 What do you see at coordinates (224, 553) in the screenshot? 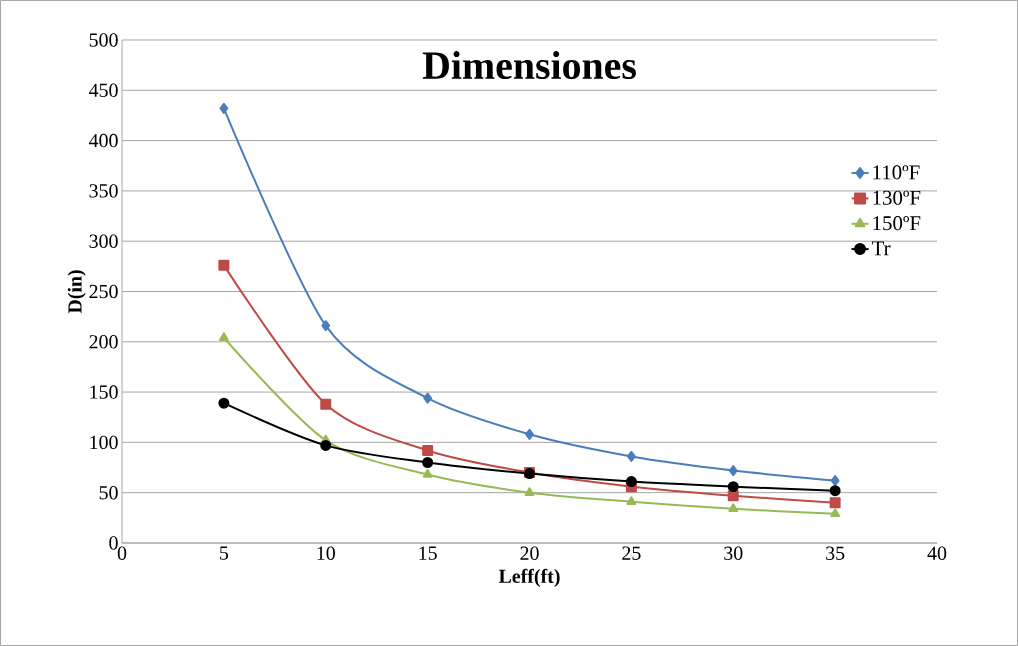
I see `x-tick-label: 5` at bounding box center [224, 553].